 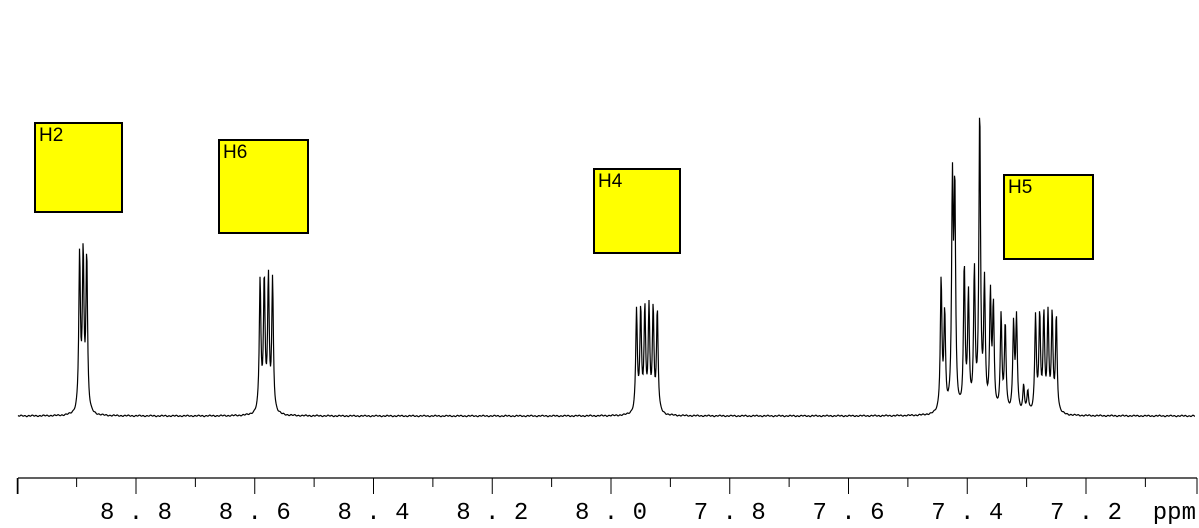 What do you see at coordinates (492, 513) in the screenshot?
I see `x-tick-label: 8 . 2` at bounding box center [492, 513].